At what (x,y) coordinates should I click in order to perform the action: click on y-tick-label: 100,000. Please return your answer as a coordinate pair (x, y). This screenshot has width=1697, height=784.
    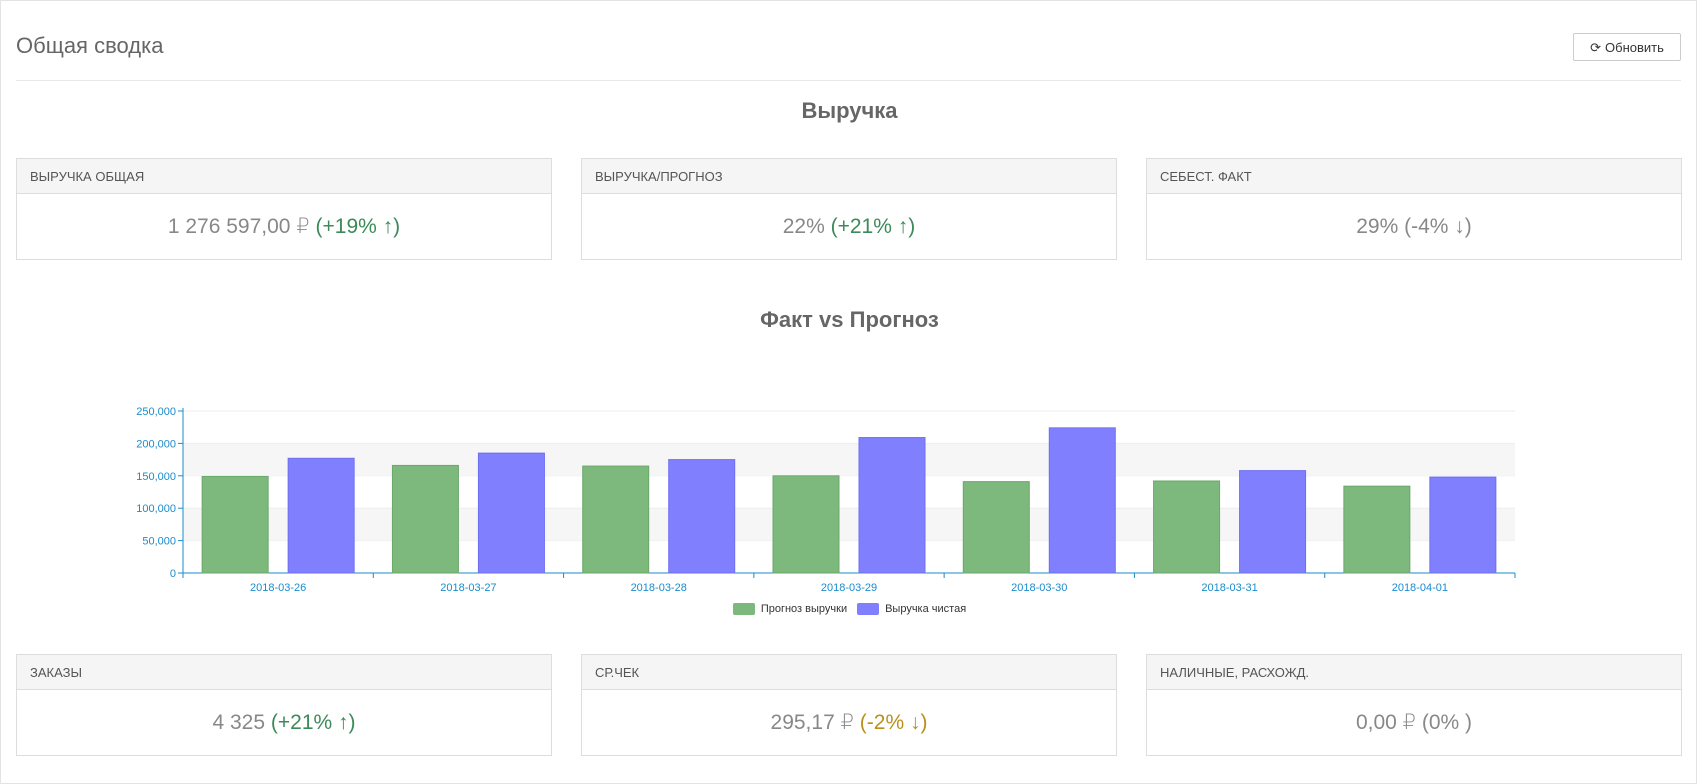
    Looking at the image, I should click on (156, 509).